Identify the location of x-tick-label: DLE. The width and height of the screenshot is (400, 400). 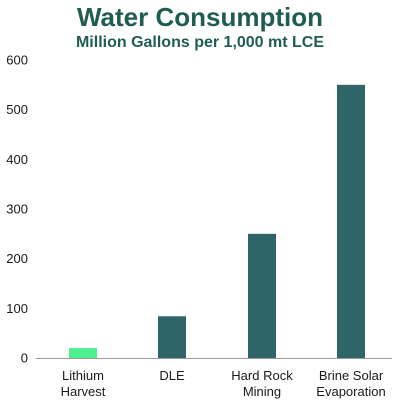
(172, 375).